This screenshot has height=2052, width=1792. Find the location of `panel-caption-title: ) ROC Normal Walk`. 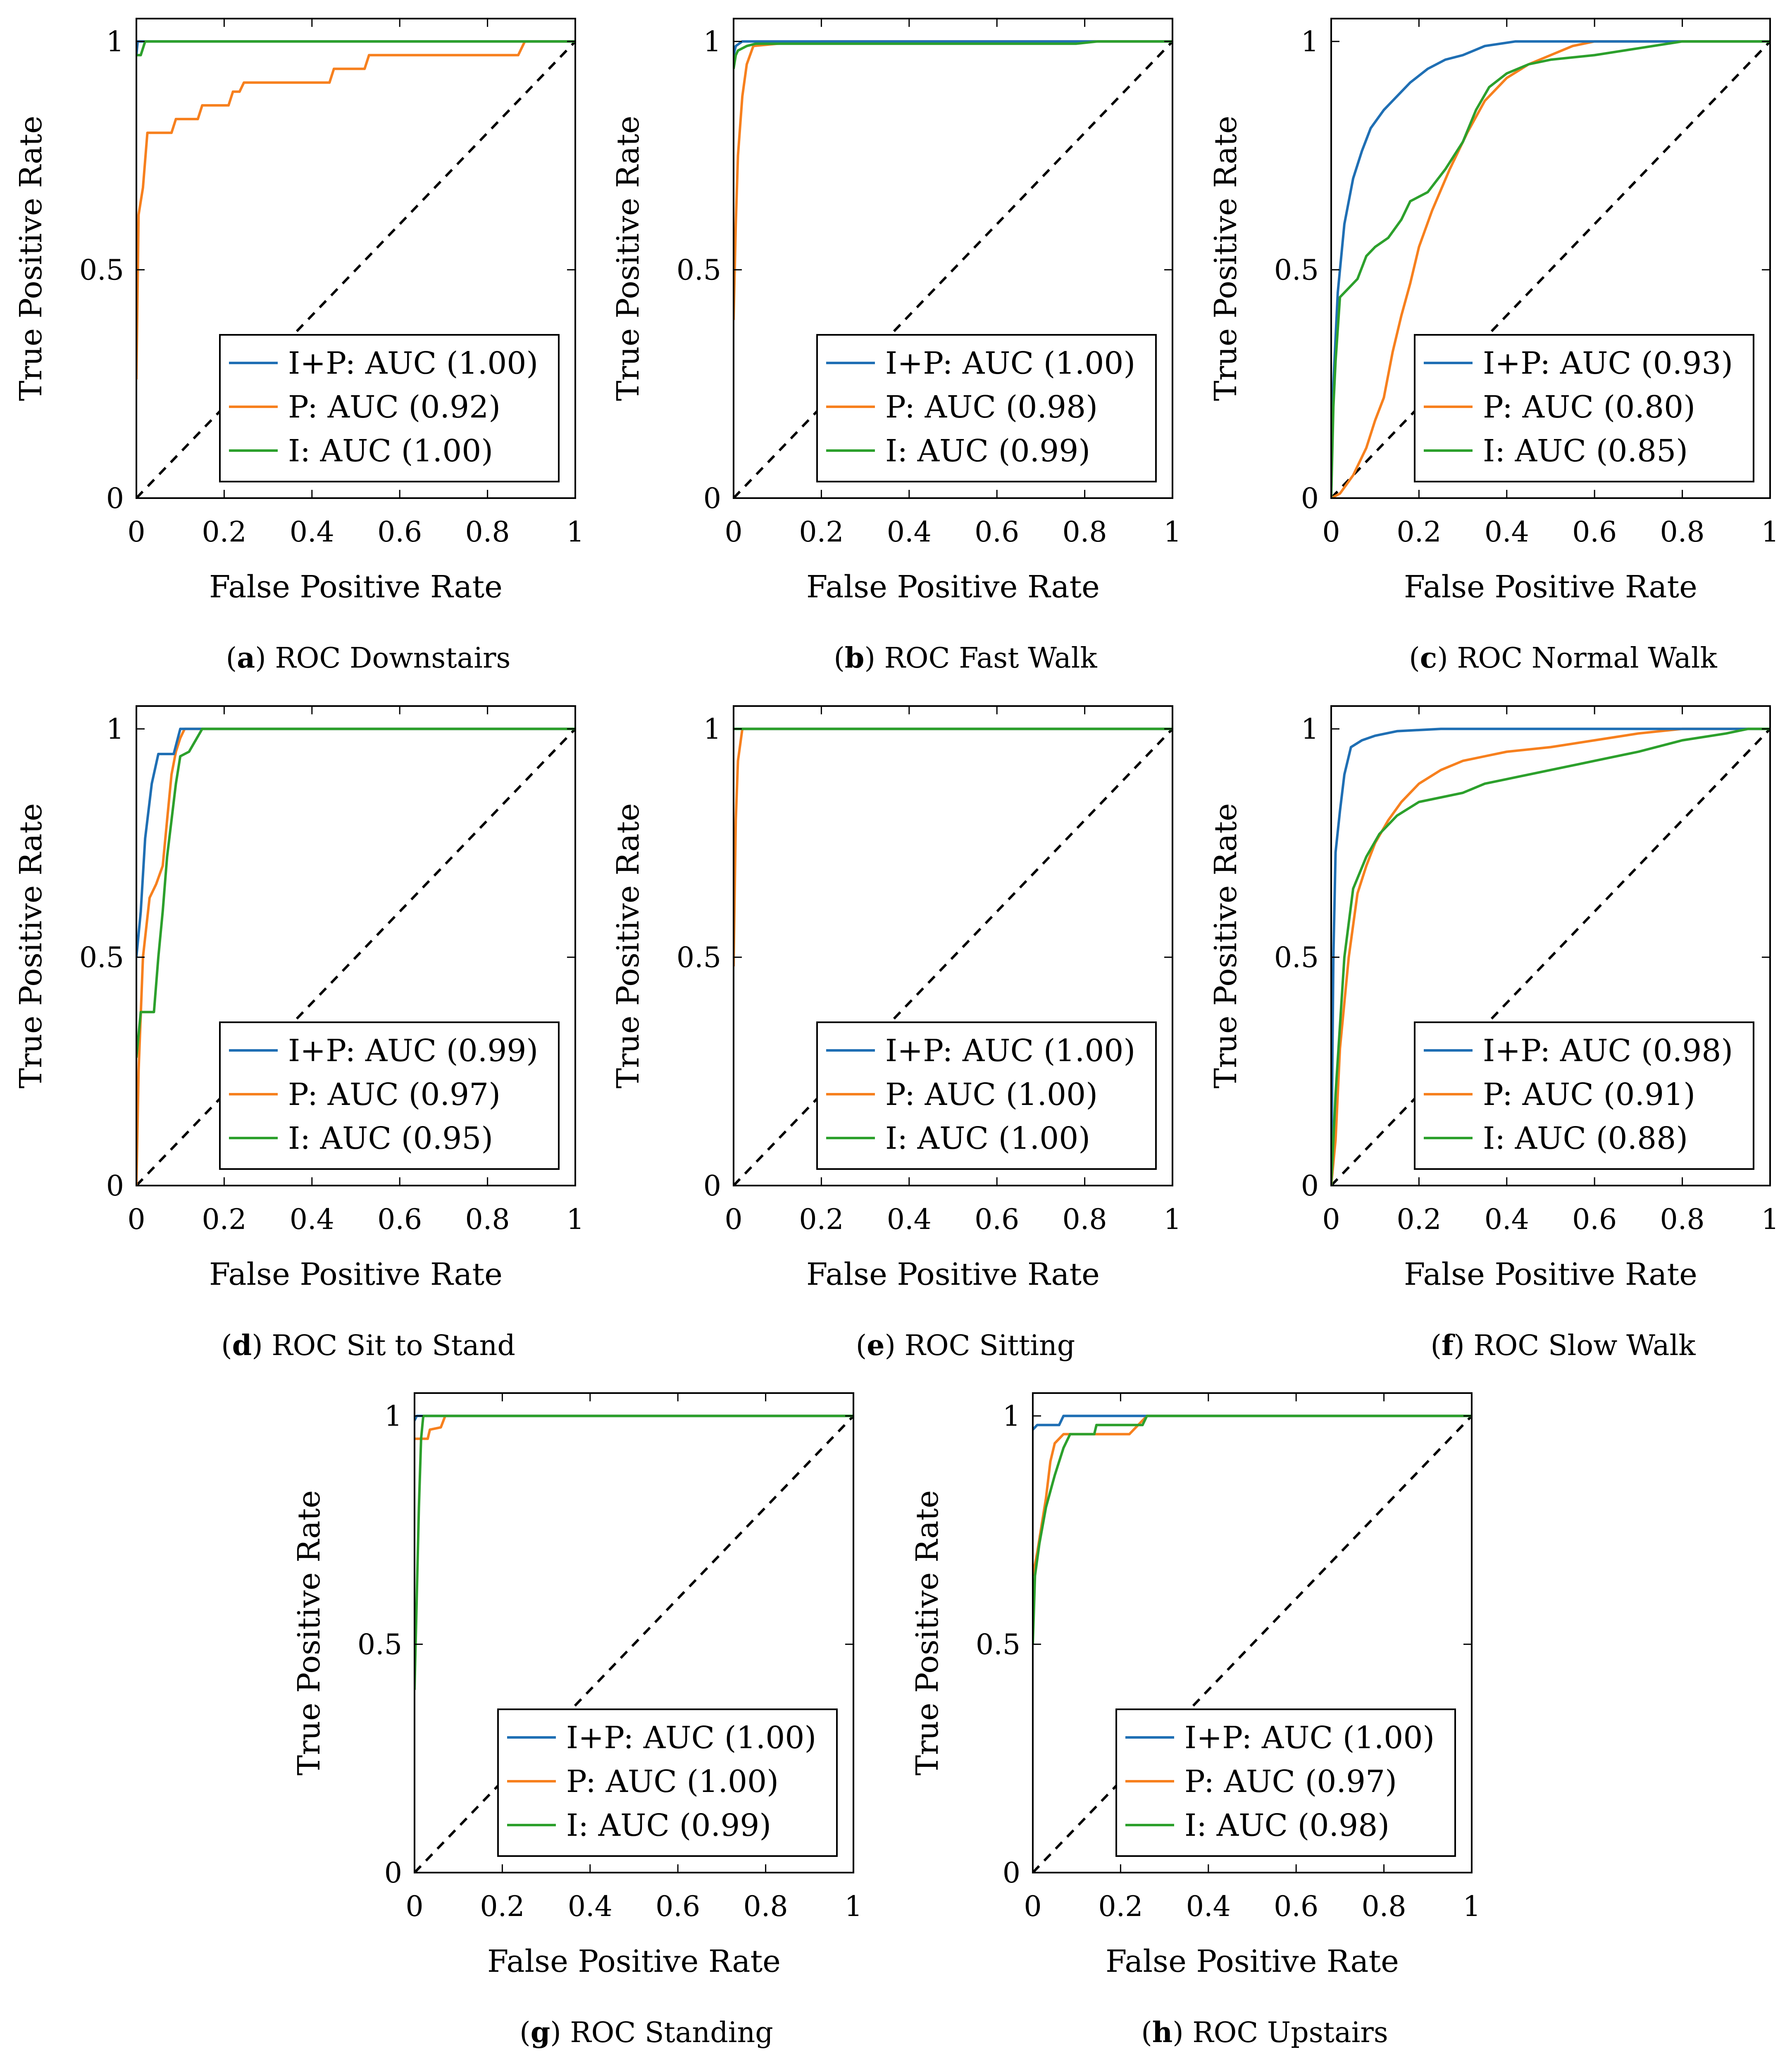

panel-caption-title: ) ROC Normal Walk is located at coordinates (1577, 658).